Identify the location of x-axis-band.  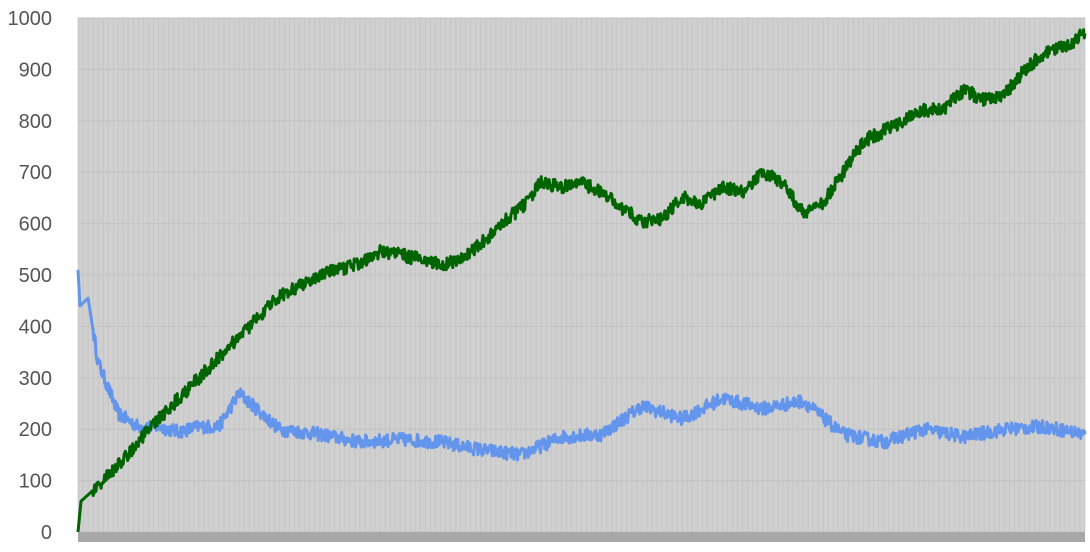
(581, 537).